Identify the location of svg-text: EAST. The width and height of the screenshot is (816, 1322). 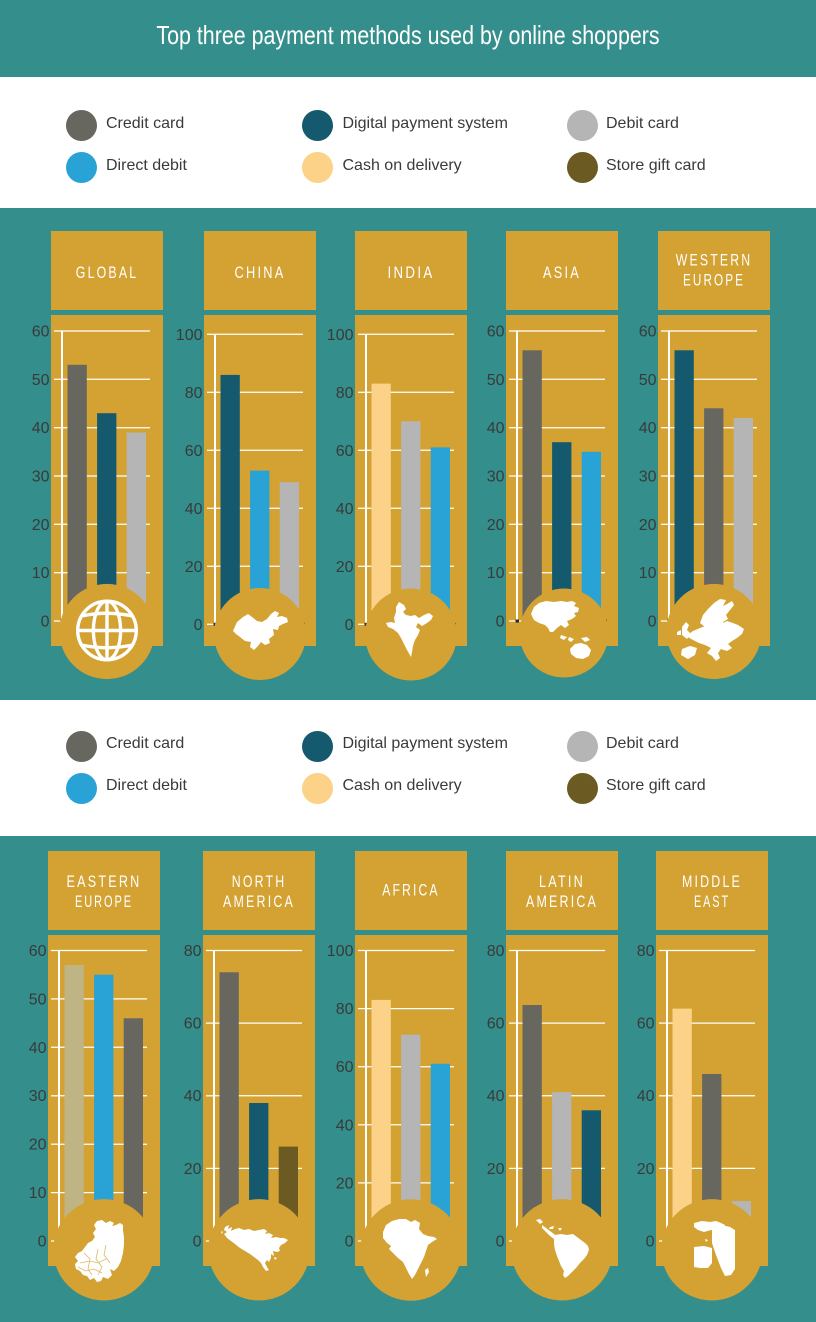
(712, 901).